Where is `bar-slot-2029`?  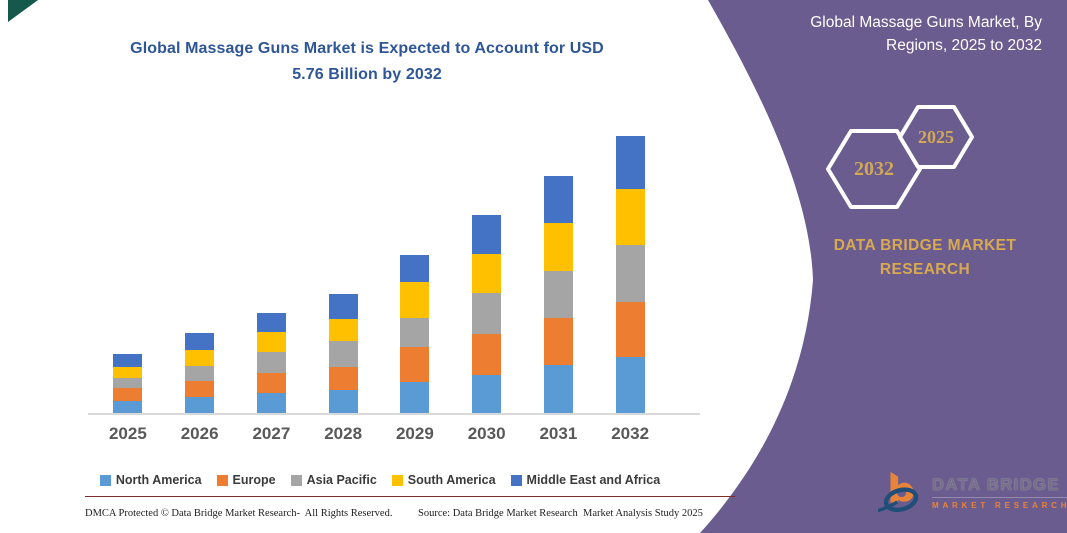 bar-slot-2029 is located at coordinates (415, 271).